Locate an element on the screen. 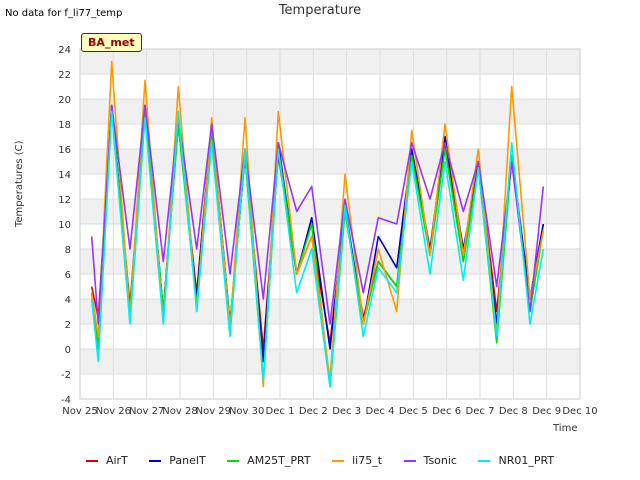  x-tick-label: Nov 29 is located at coordinates (213, 411).